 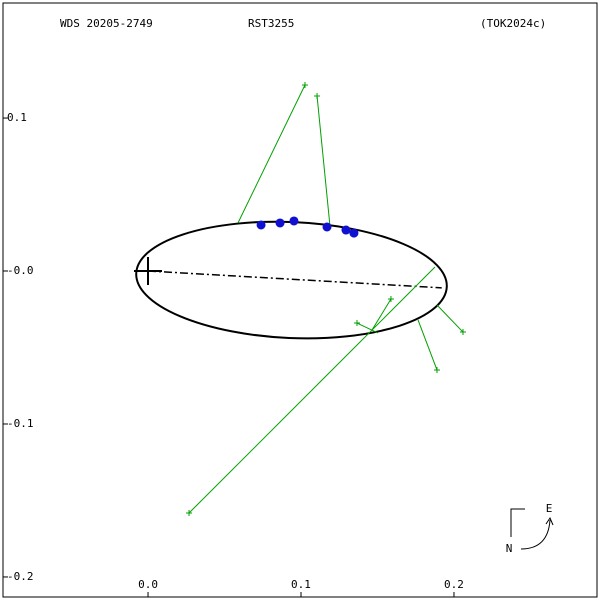 What do you see at coordinates (148, 584) in the screenshot?
I see `x-tick-label: 0.0` at bounding box center [148, 584].